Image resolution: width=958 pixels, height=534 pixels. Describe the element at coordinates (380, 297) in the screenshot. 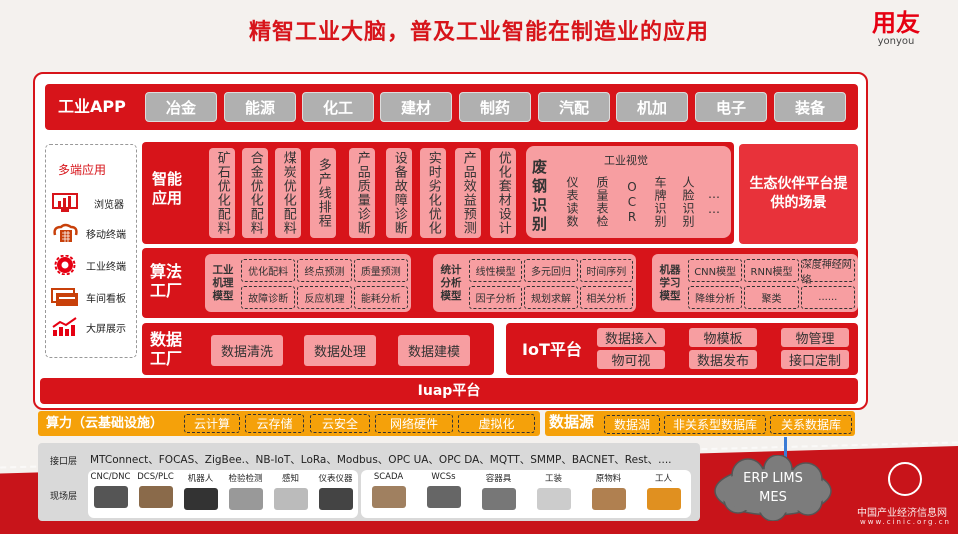

I see `model-cell: 能耗分析` at that location.